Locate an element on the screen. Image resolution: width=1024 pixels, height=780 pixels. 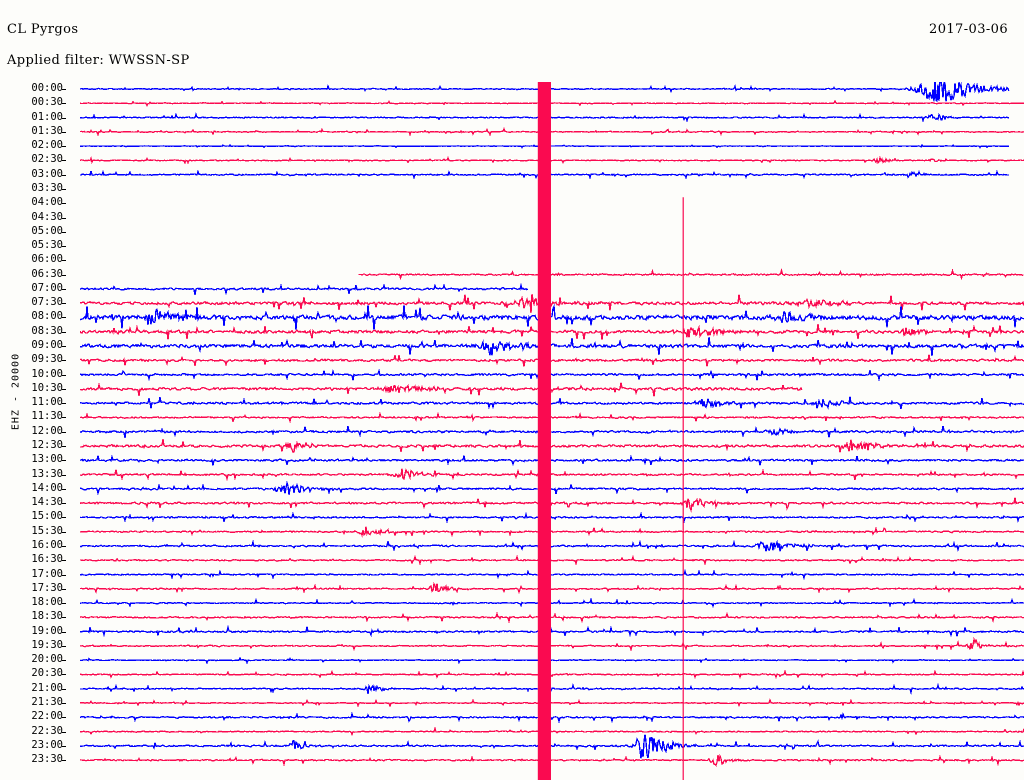
time-tick-label: 06:30 is located at coordinates (47, 273).